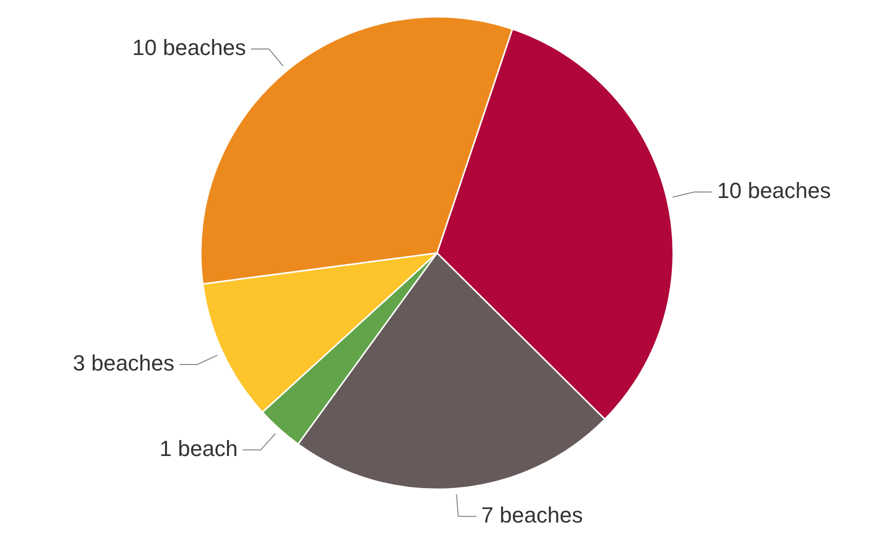 The height and width of the screenshot is (553, 893). What do you see at coordinates (198, 448) in the screenshot?
I see `data-label: 1 beach` at bounding box center [198, 448].